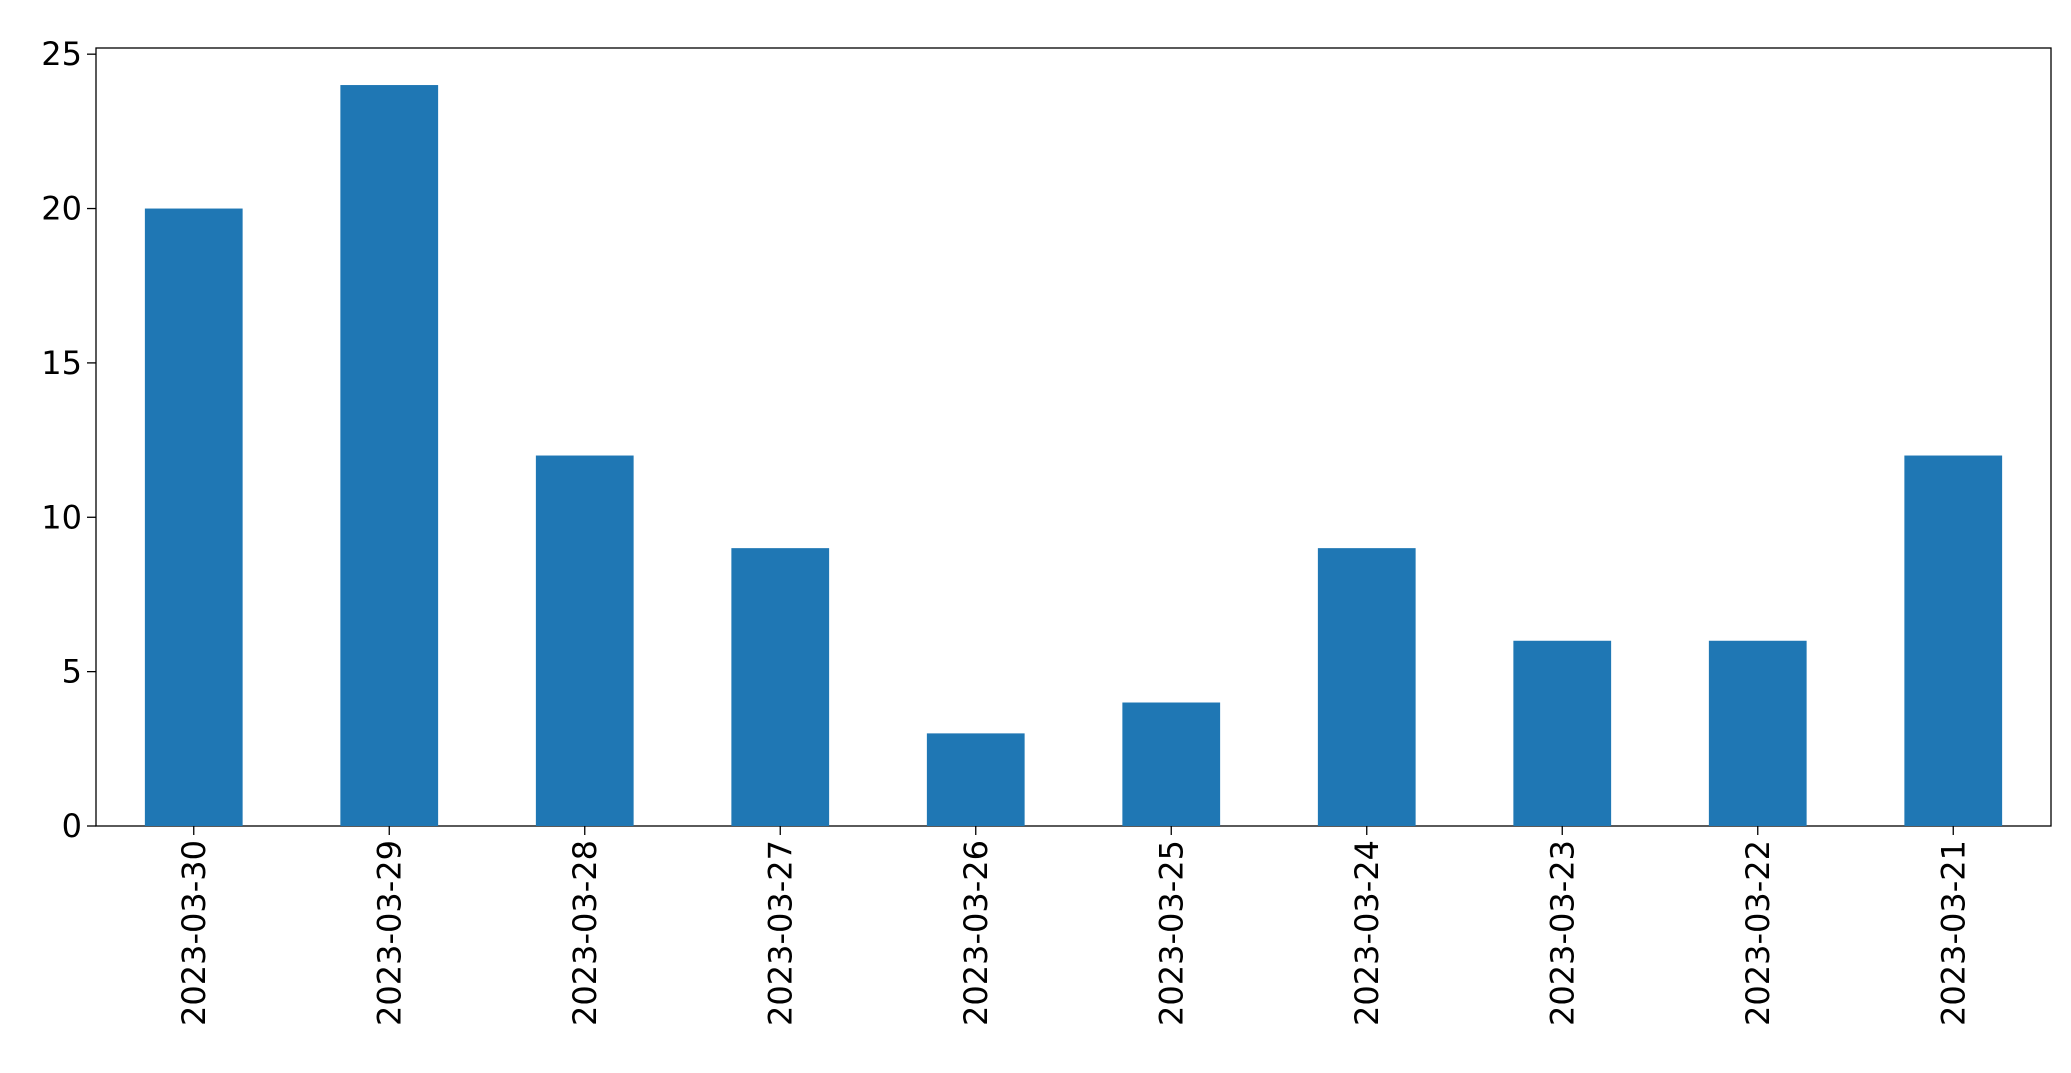 This screenshot has height=1073, width=2071. What do you see at coordinates (1953, 933) in the screenshot?
I see `x-tick-label: 2023-03-21` at bounding box center [1953, 933].